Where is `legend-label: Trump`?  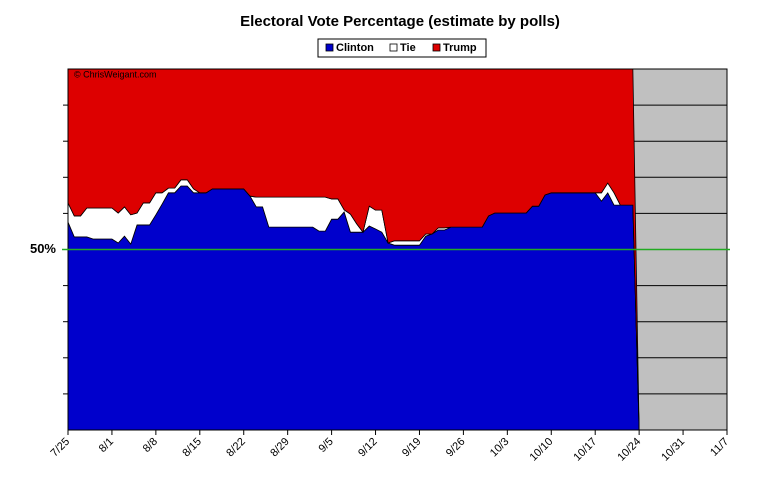
legend-label: Trump is located at coordinates (460, 48).